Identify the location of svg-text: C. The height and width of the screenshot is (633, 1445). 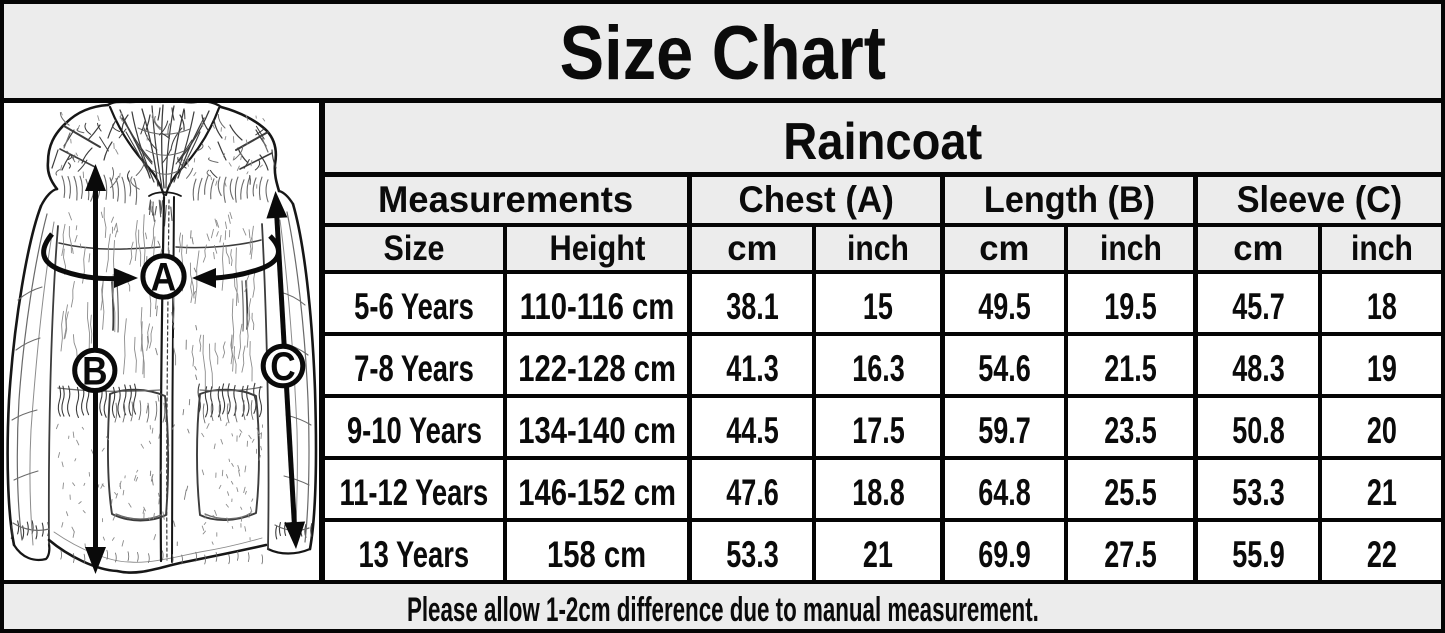
(282, 366).